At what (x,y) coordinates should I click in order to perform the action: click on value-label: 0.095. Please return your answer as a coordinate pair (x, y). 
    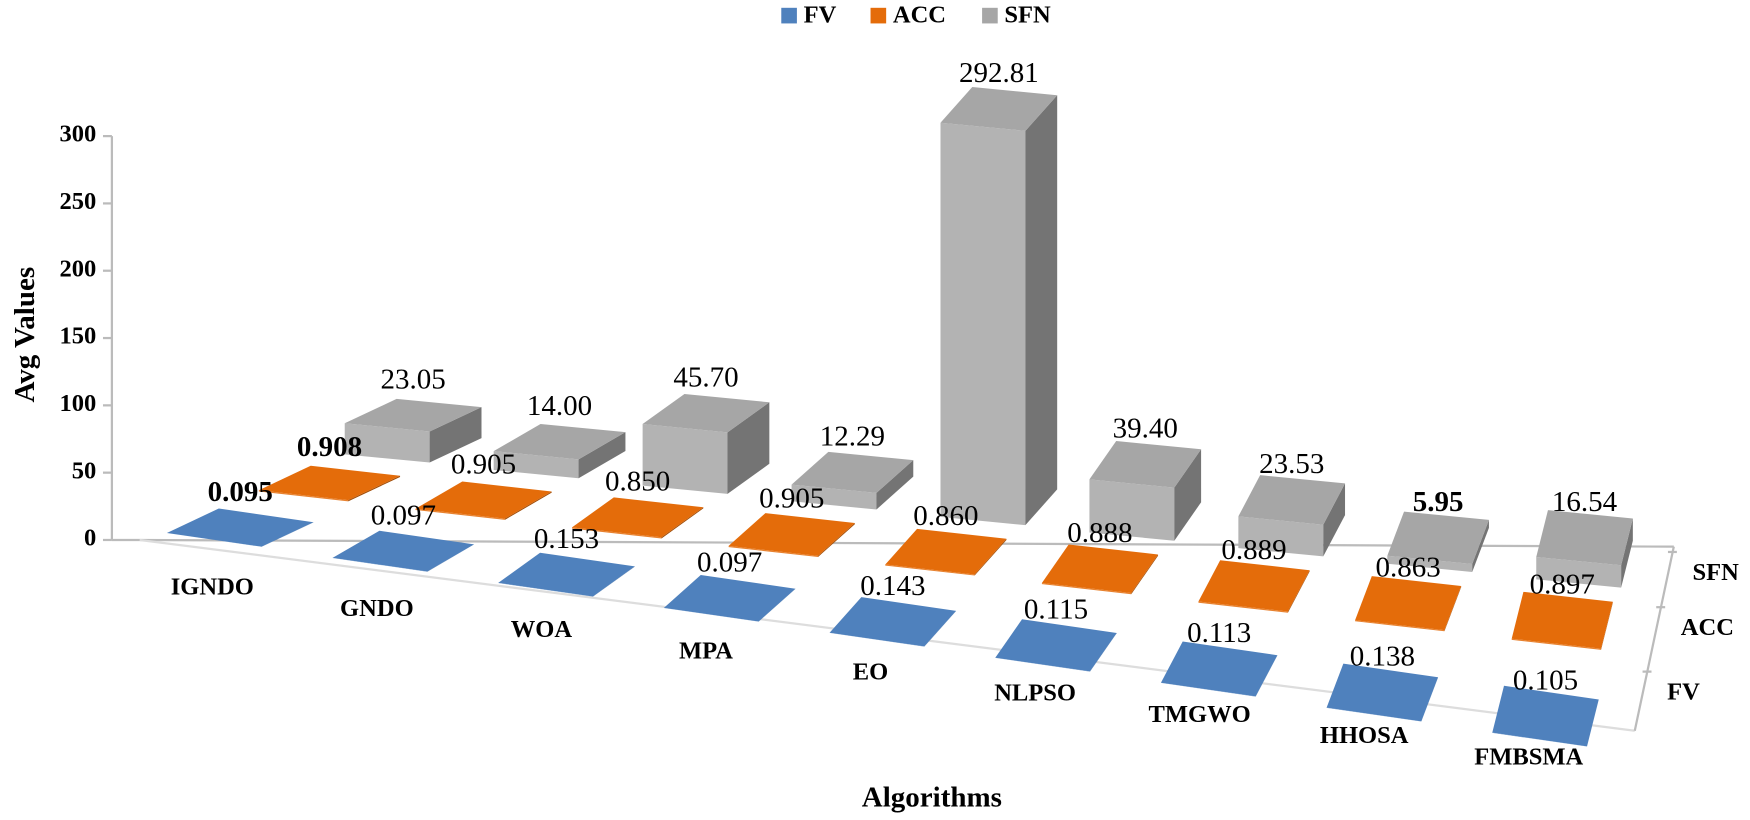
    Looking at the image, I should click on (240, 492).